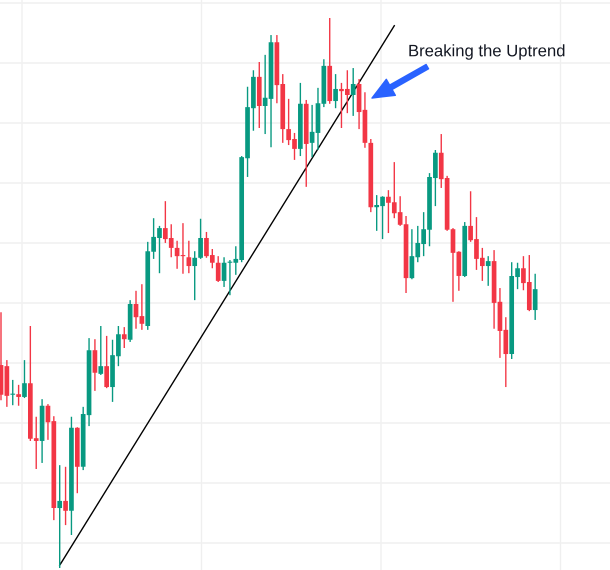 Image resolution: width=610 pixels, height=570 pixels. Describe the element at coordinates (486, 52) in the screenshot. I see `annotation: Breaking the Uptrend` at that location.